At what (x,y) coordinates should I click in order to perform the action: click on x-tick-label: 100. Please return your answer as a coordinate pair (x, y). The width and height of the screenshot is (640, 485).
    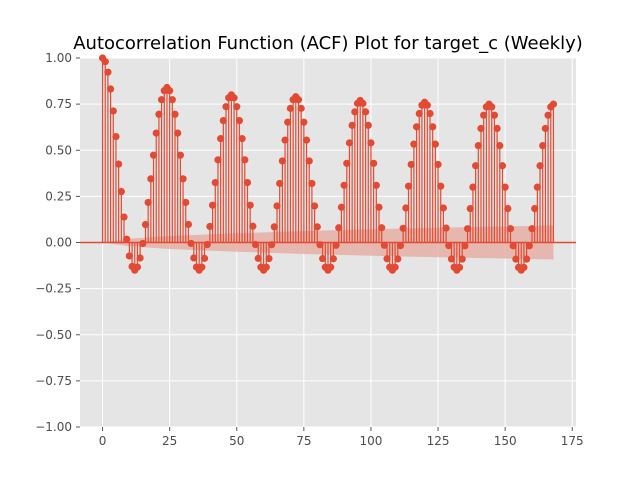
    Looking at the image, I should click on (370, 441).